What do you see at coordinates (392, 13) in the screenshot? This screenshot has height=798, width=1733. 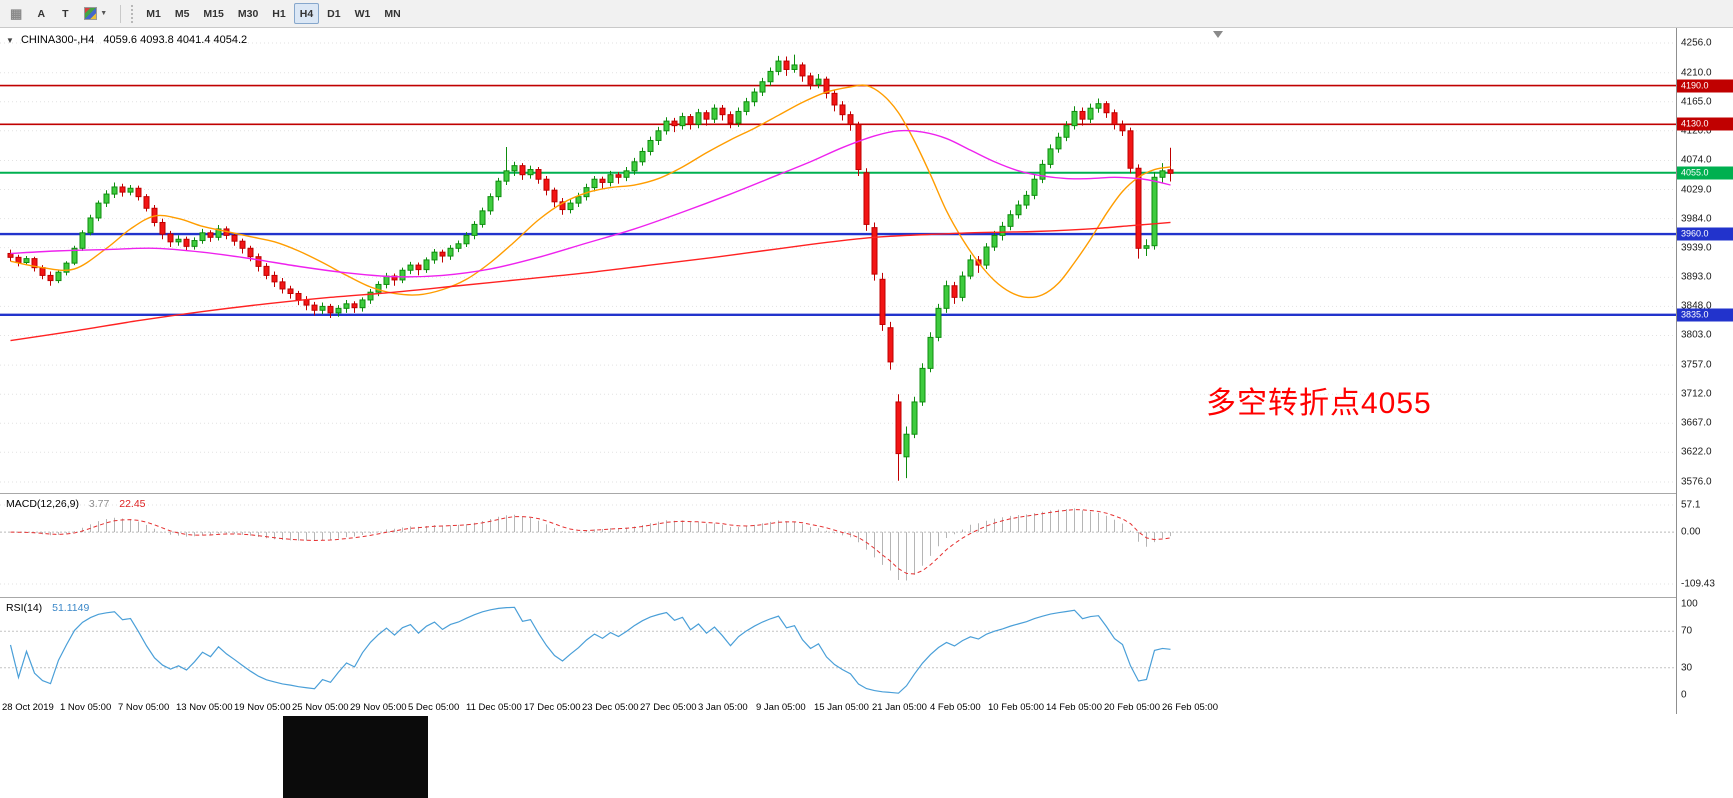 I see `timeframe-button-mn: MN` at bounding box center [392, 13].